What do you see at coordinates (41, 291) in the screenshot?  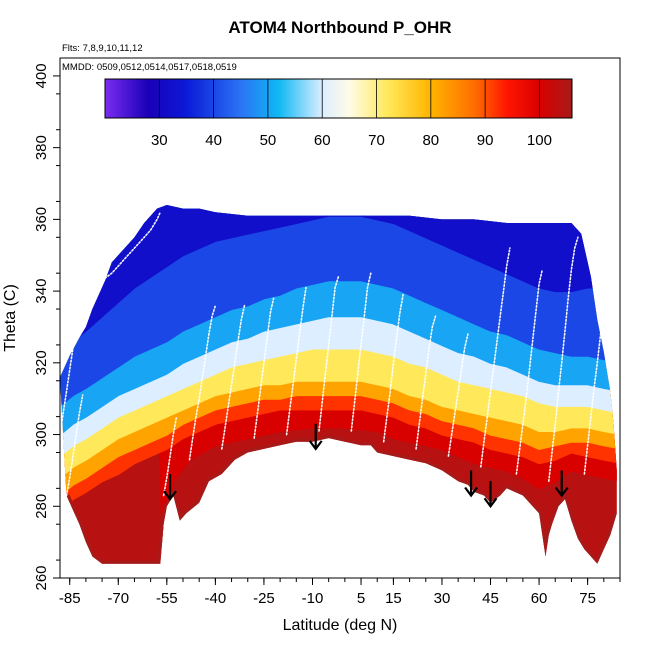 I see `y-tick-label: 340` at bounding box center [41, 291].